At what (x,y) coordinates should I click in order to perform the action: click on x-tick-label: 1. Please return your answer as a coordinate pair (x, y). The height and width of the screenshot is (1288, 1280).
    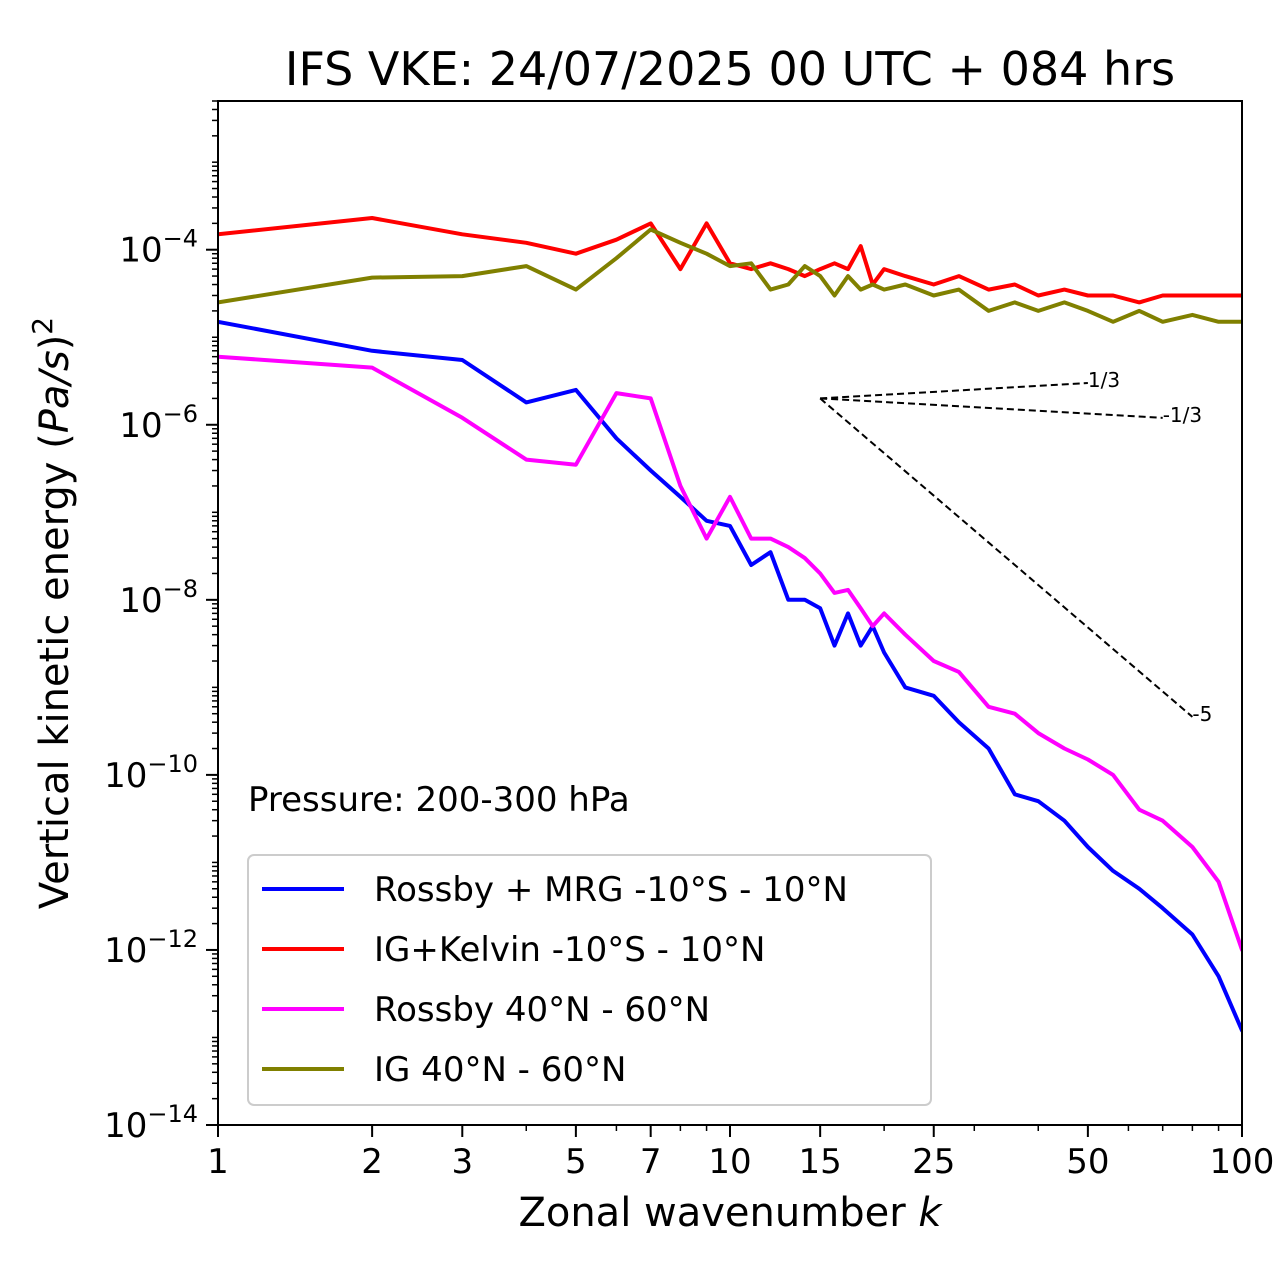
    Looking at the image, I should click on (218, 1162).